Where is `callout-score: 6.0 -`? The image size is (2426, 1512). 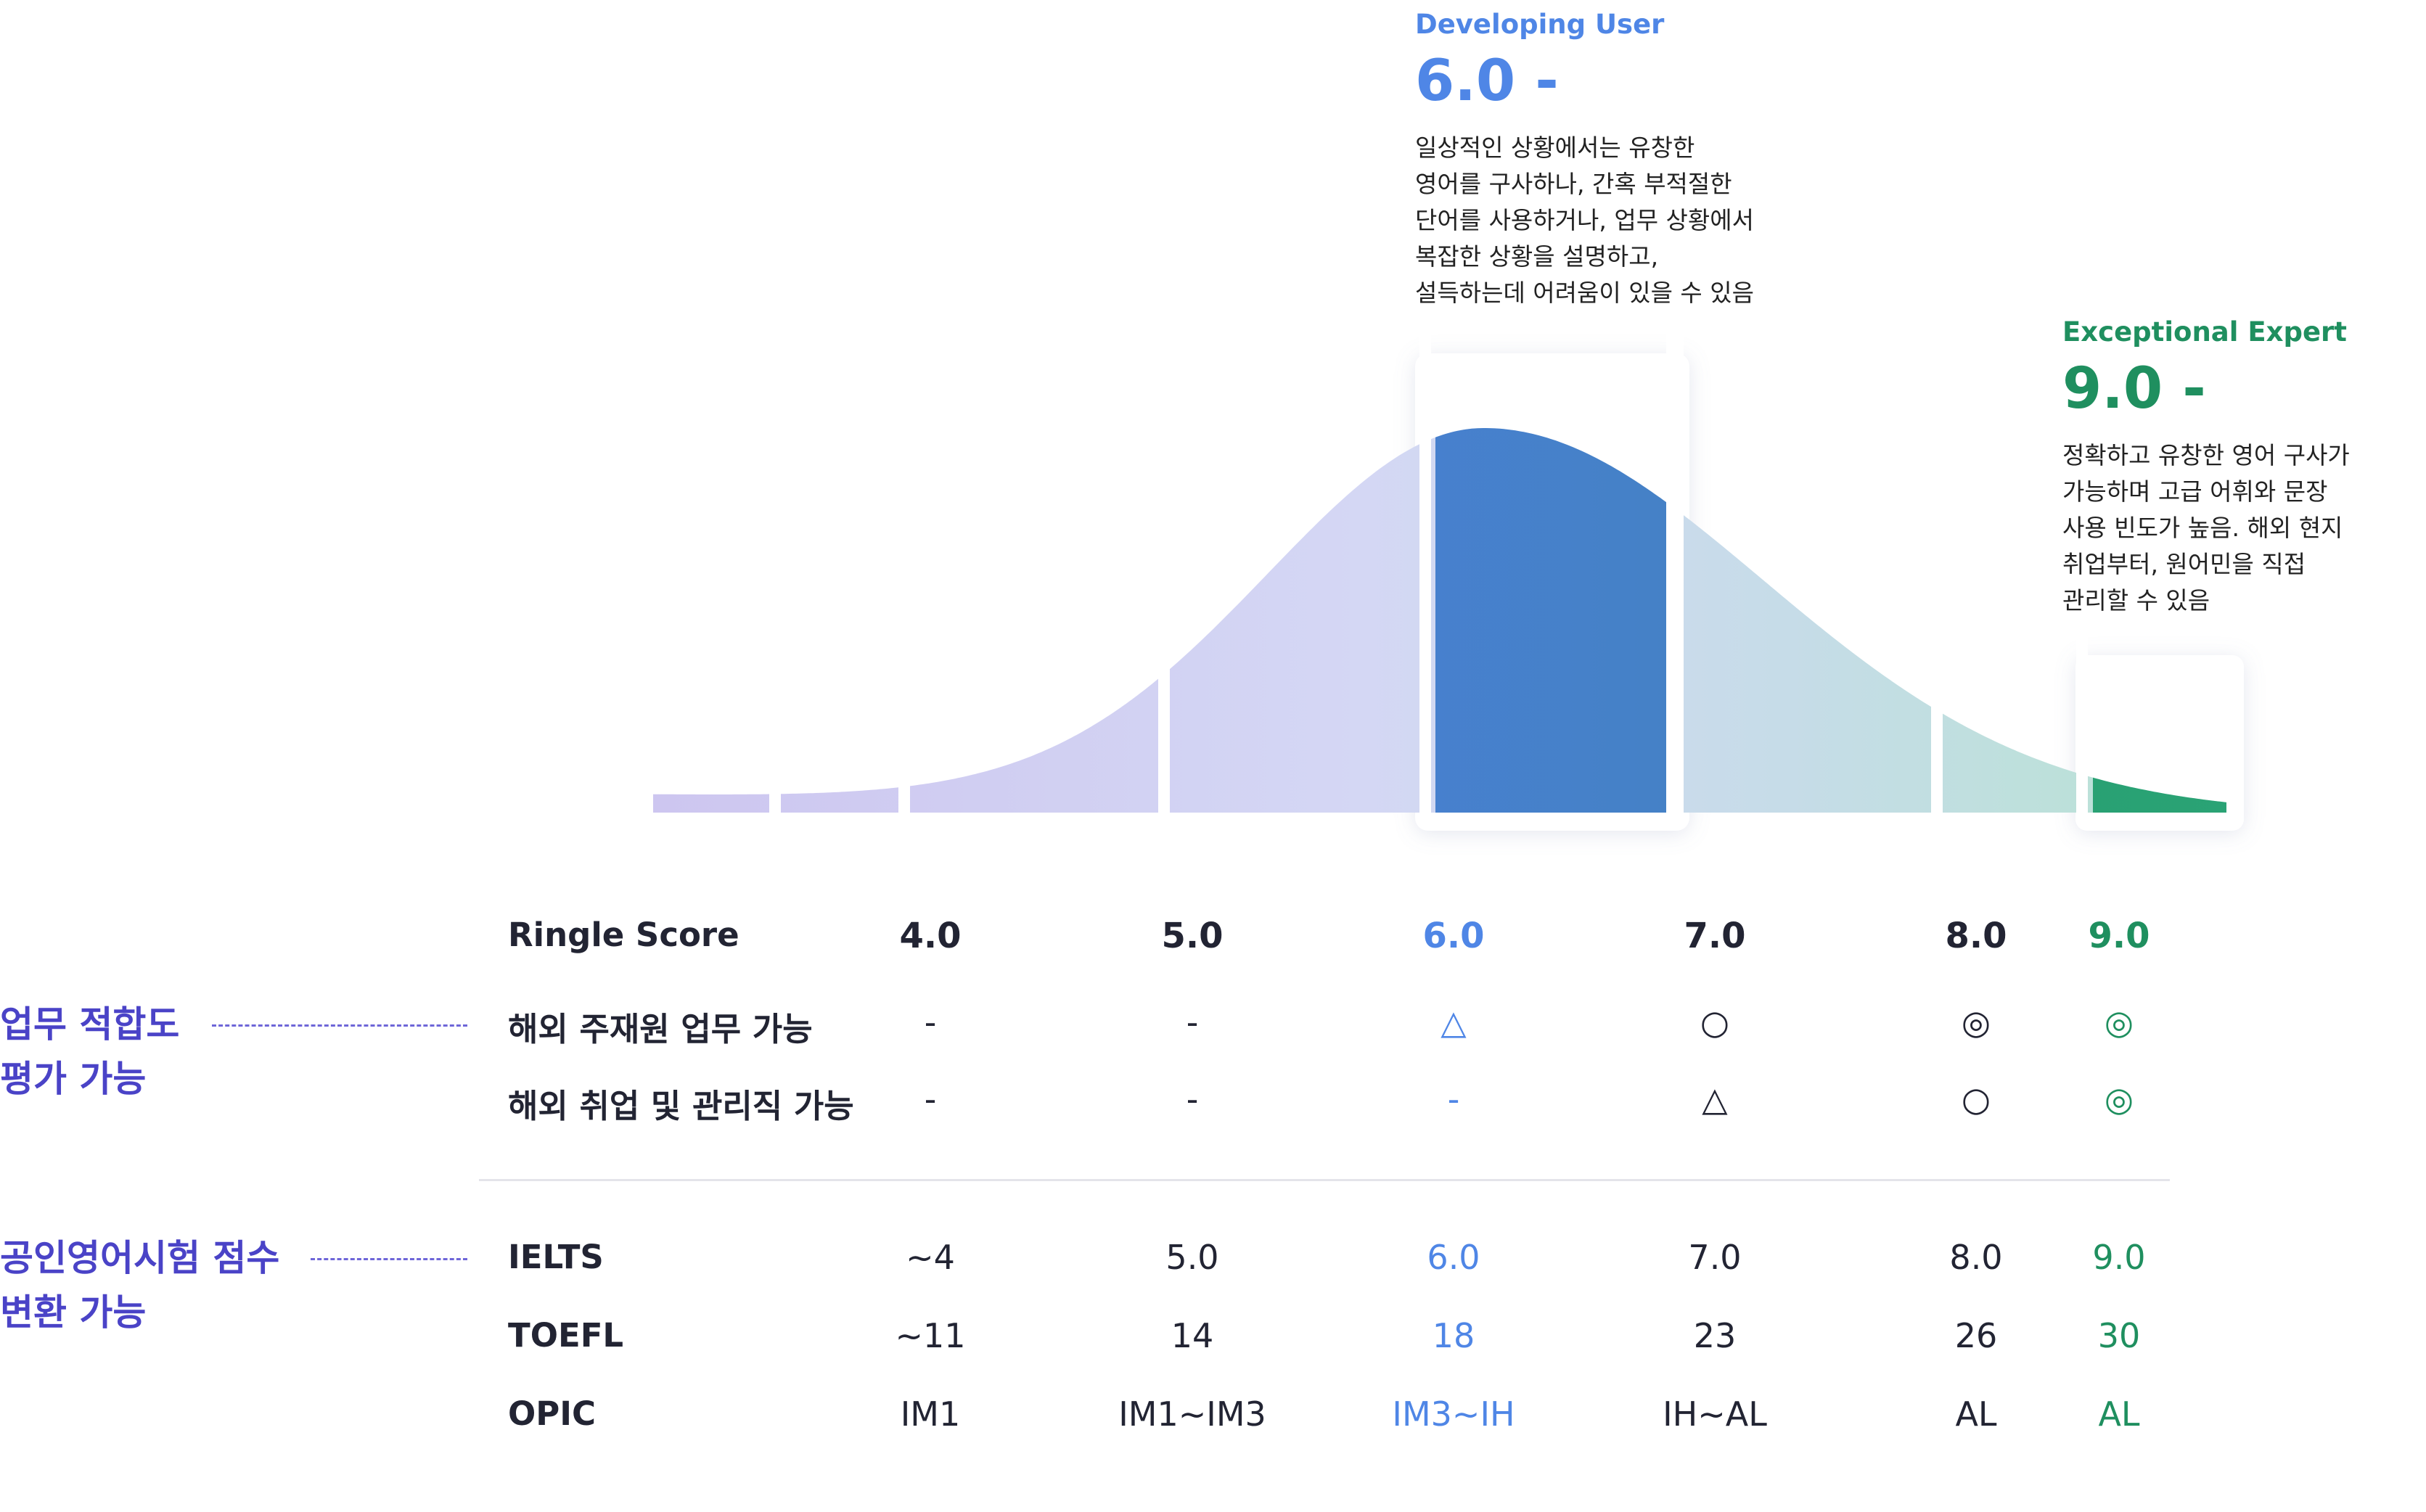
callout-score: 6.0 - is located at coordinates (1487, 81).